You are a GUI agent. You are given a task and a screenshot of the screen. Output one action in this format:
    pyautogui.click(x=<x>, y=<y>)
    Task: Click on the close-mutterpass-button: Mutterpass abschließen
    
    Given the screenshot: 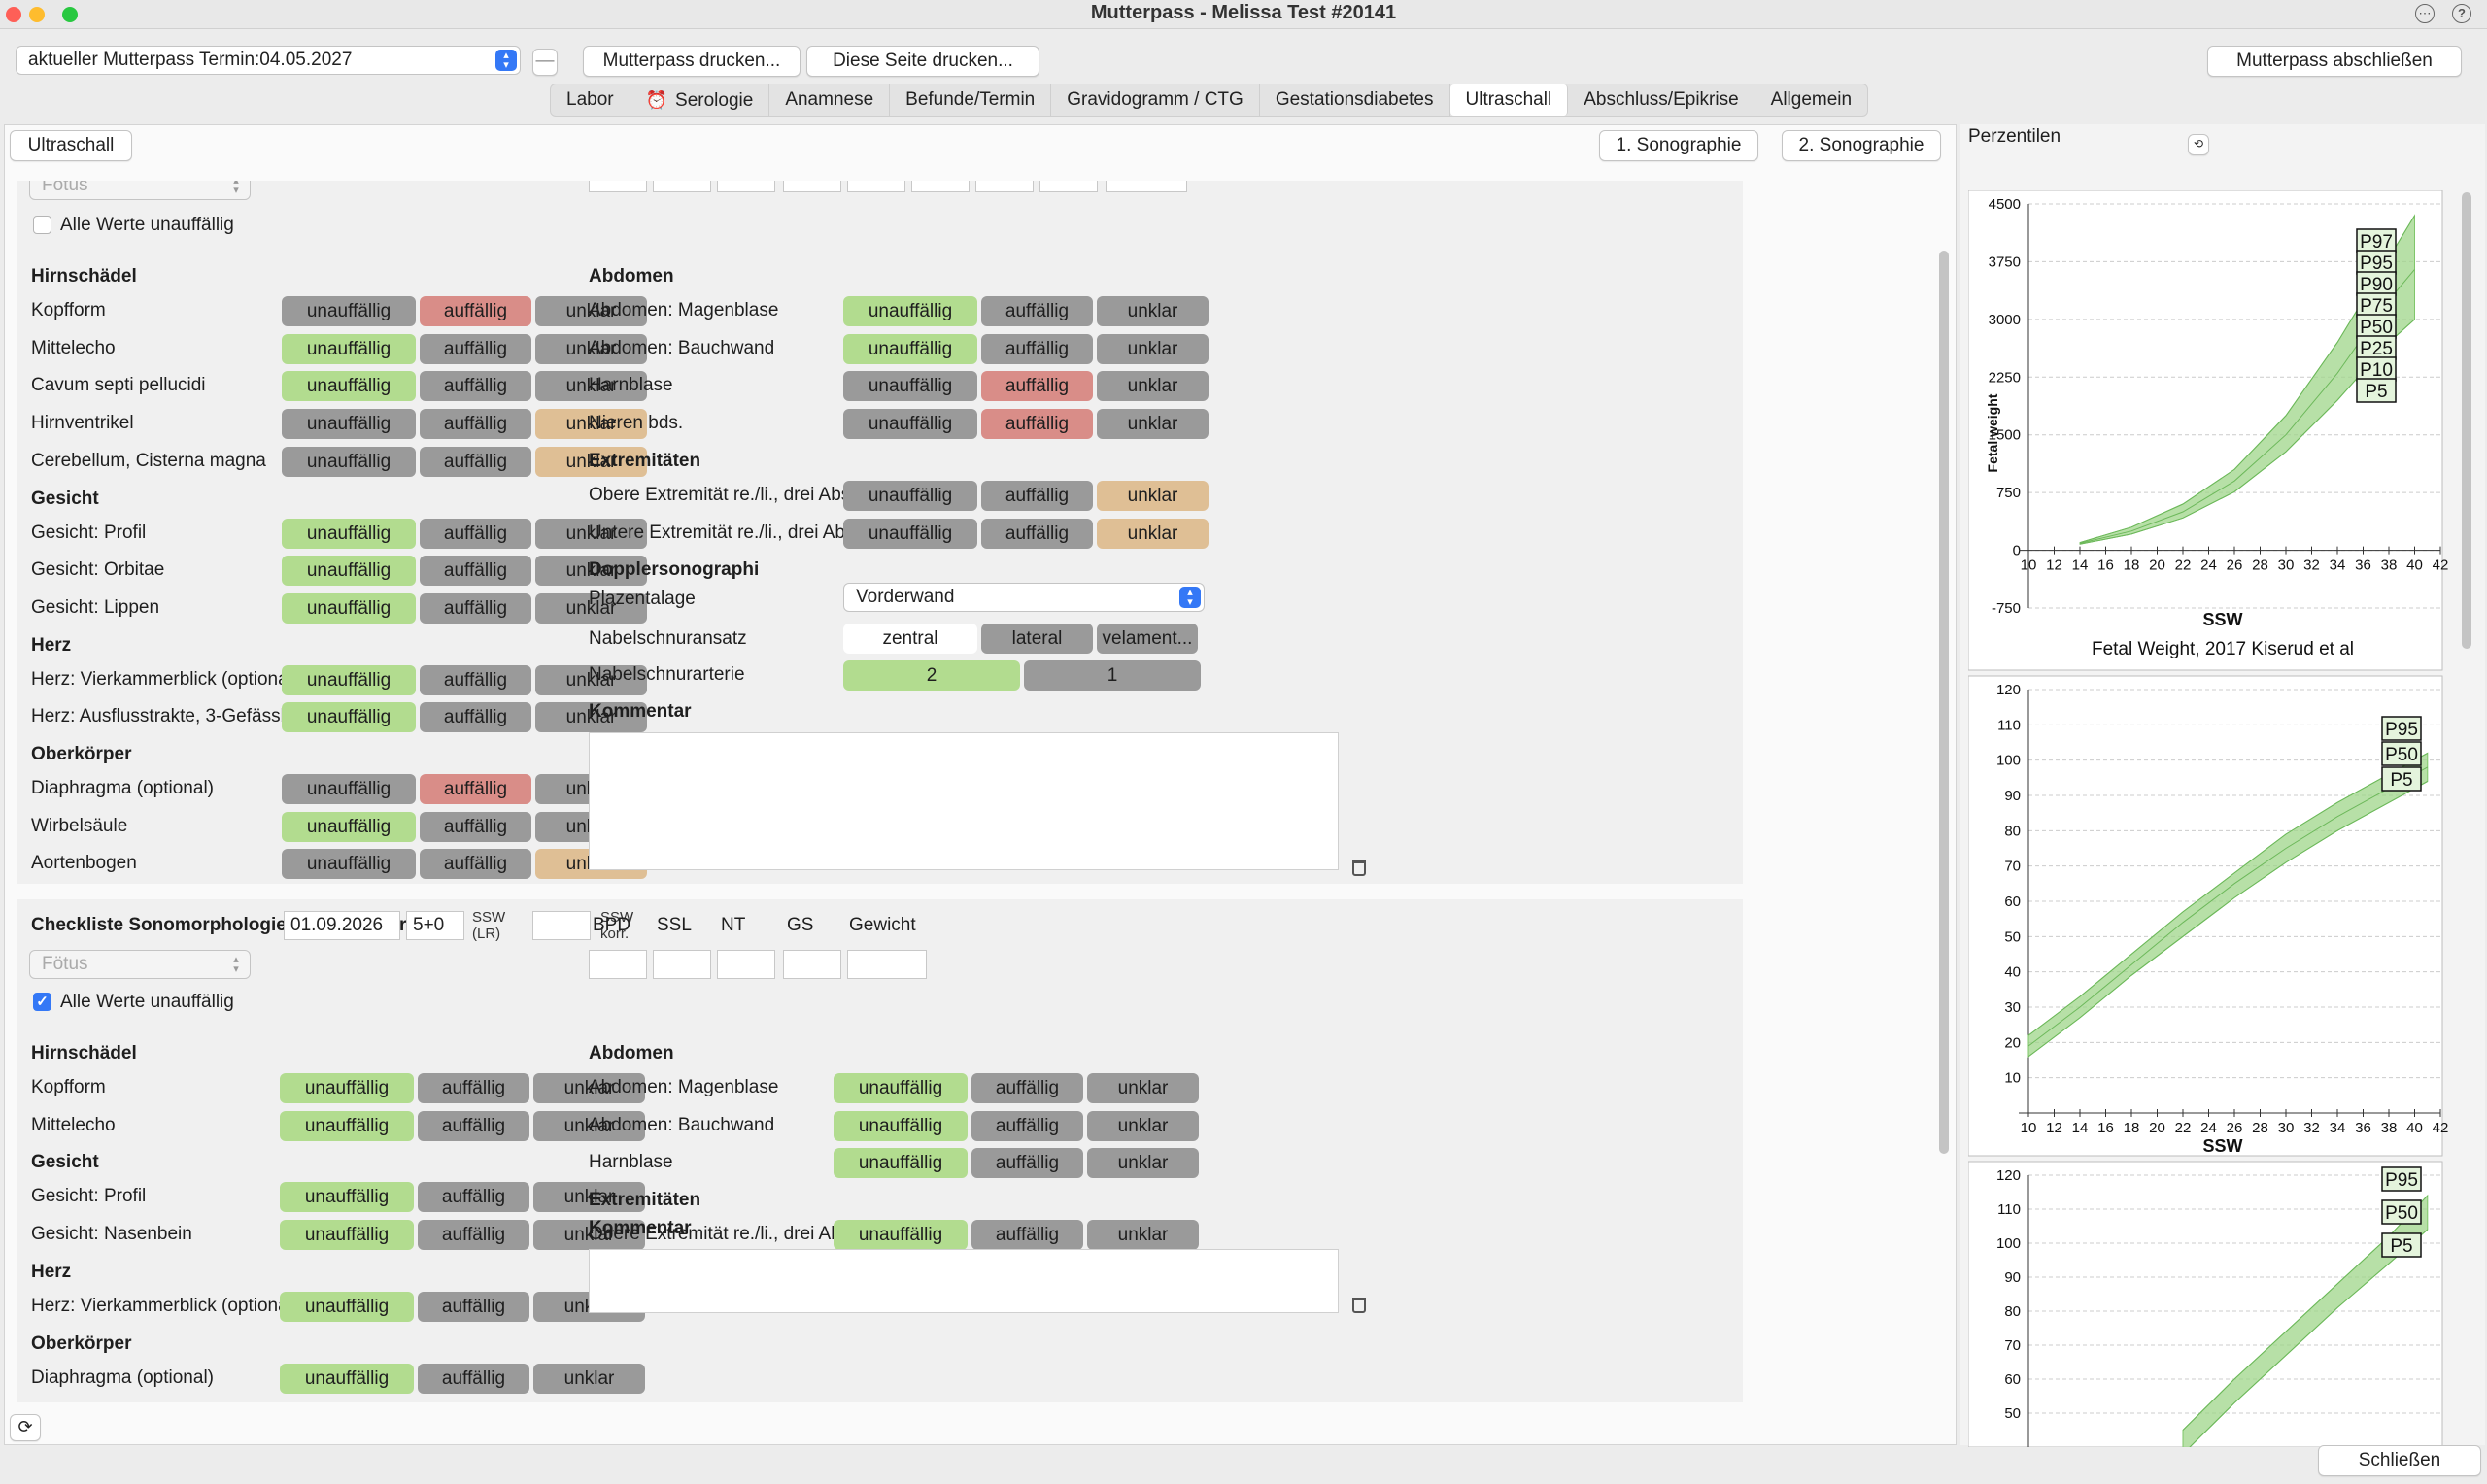 What is the action you would take?
    pyautogui.click(x=2334, y=61)
    